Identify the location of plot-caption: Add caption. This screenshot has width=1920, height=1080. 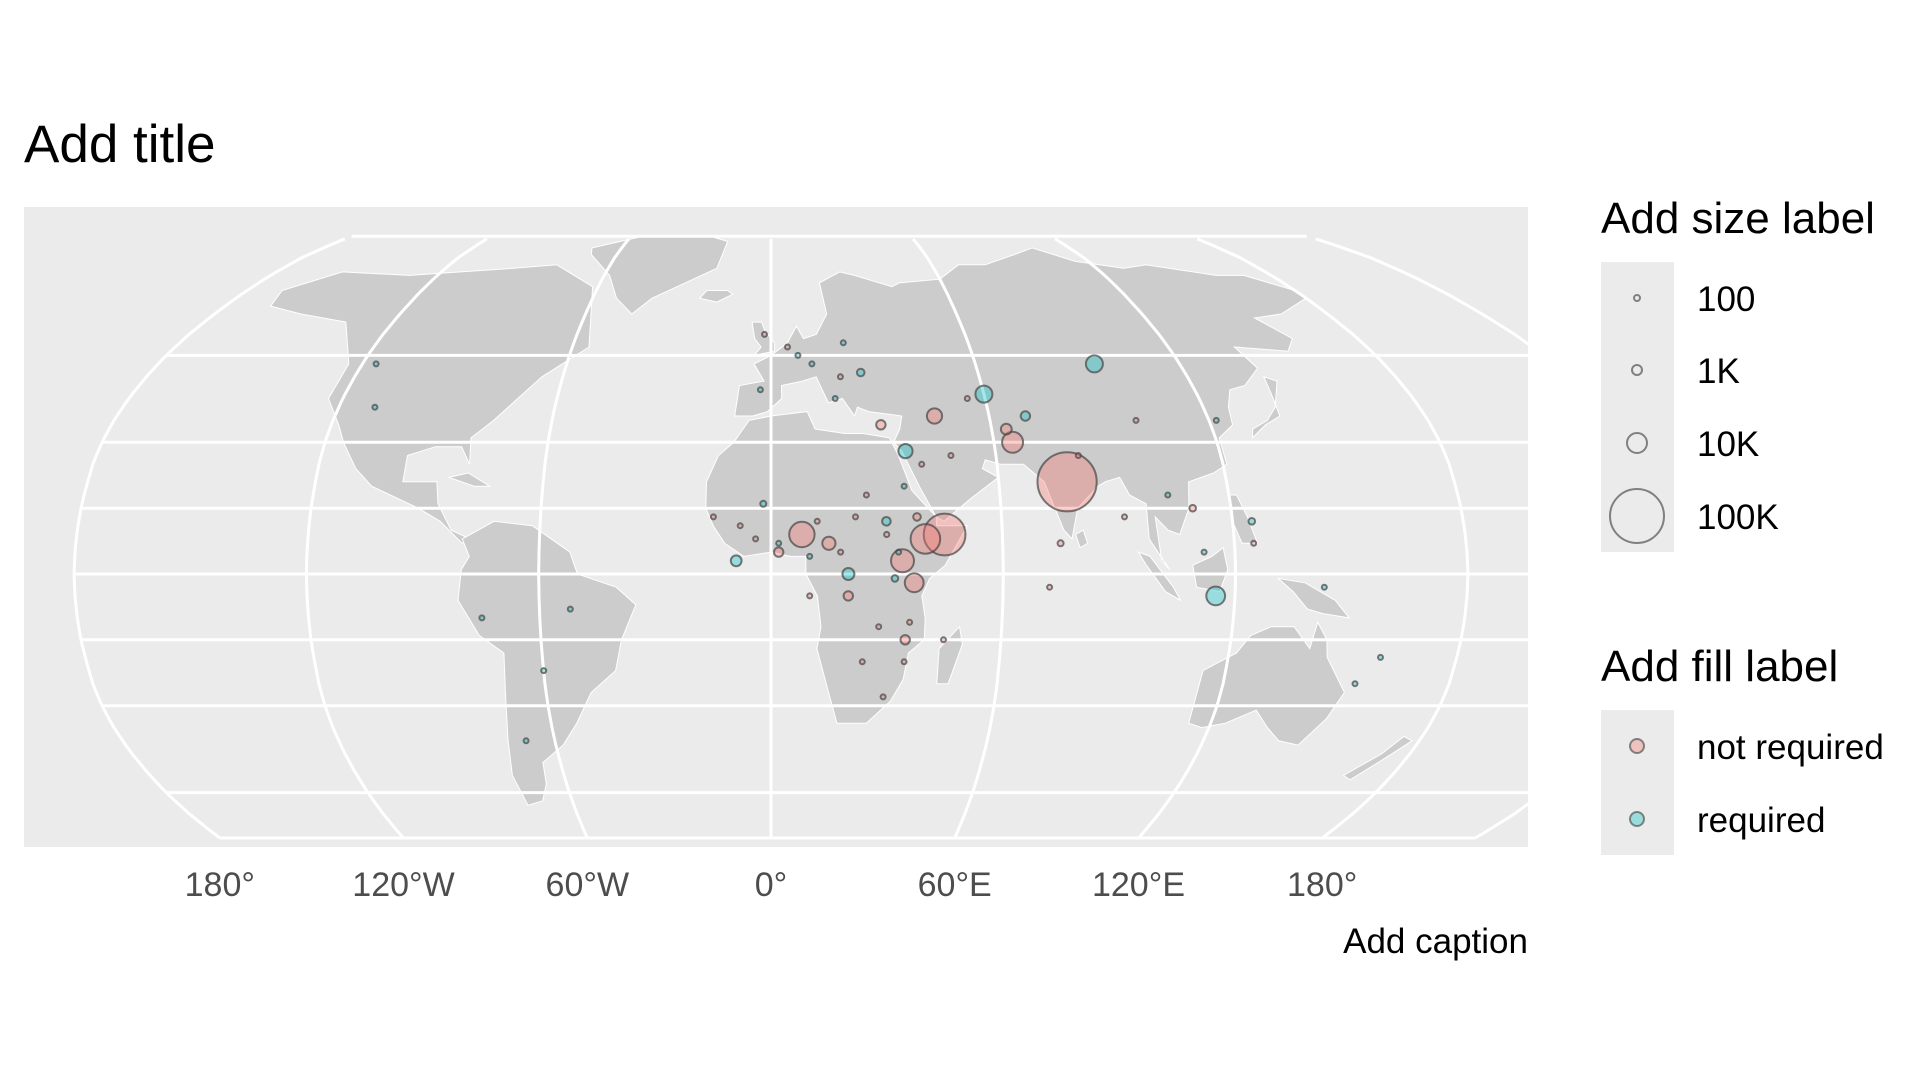
(1435, 941).